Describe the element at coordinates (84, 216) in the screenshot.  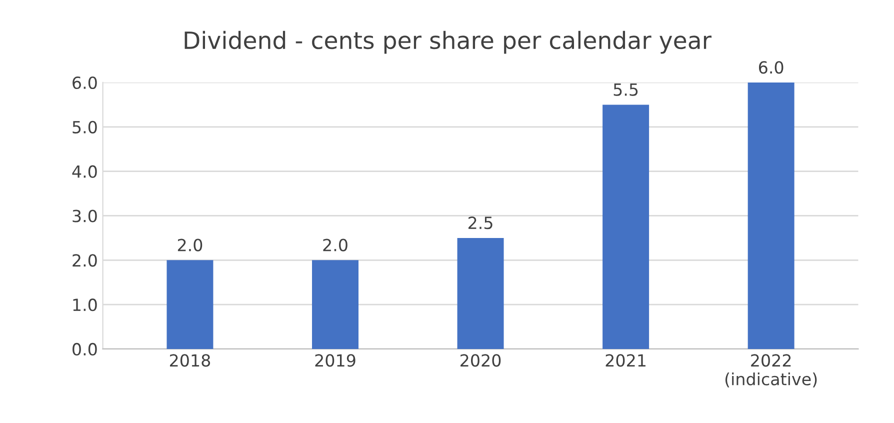
I see `y-tick-label: 3.0` at that location.